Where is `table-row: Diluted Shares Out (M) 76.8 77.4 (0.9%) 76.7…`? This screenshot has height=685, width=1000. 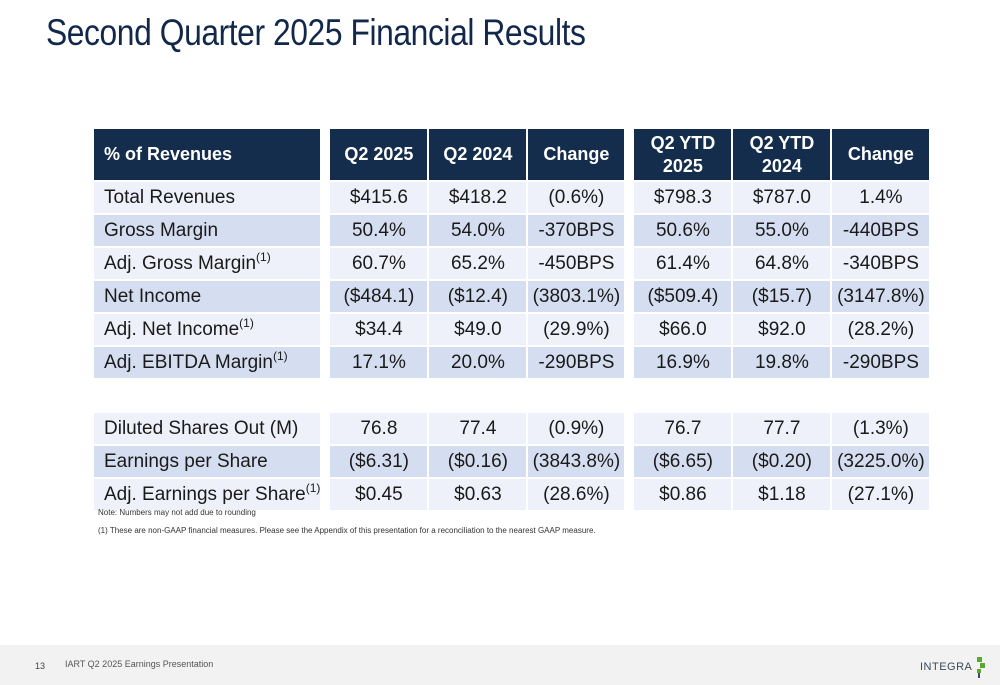 table-row: Diluted Shares Out (M) 76.8 77.4 (0.9%) 76.7… is located at coordinates (512, 428).